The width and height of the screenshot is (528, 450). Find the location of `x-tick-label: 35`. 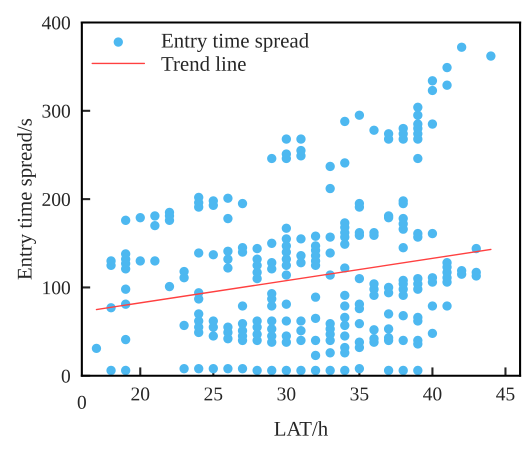

x-tick-label: 35 is located at coordinates (359, 394).